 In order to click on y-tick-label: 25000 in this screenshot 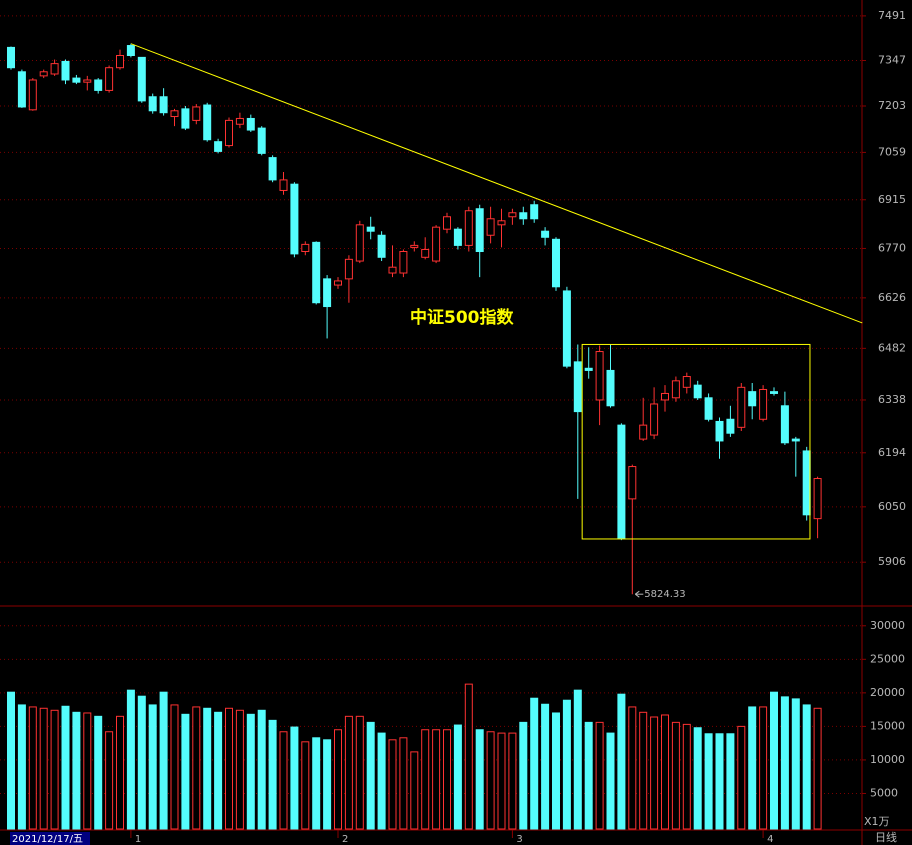, I will do `click(887, 658)`.